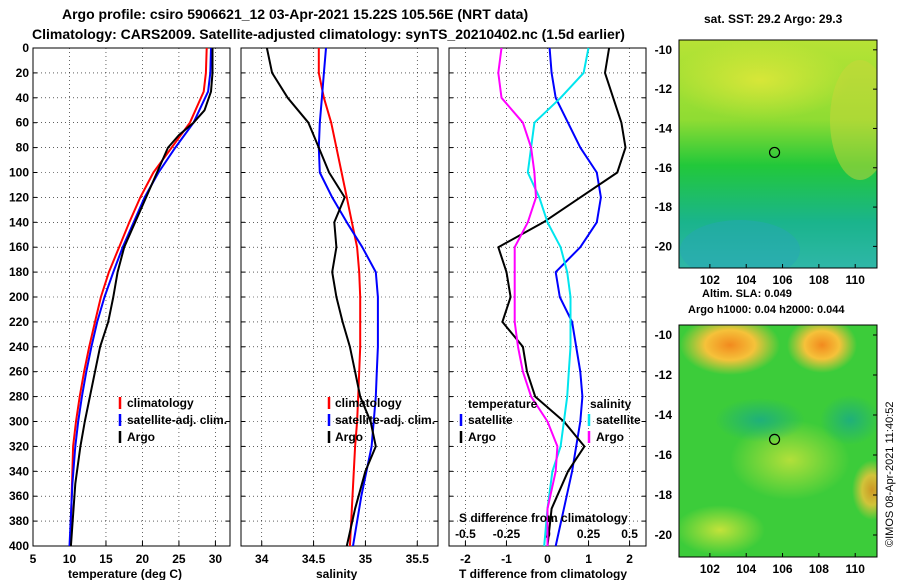 This screenshot has width=900, height=580. Describe the element at coordinates (774, 152) in the screenshot. I see `sst-argo-marker` at that location.